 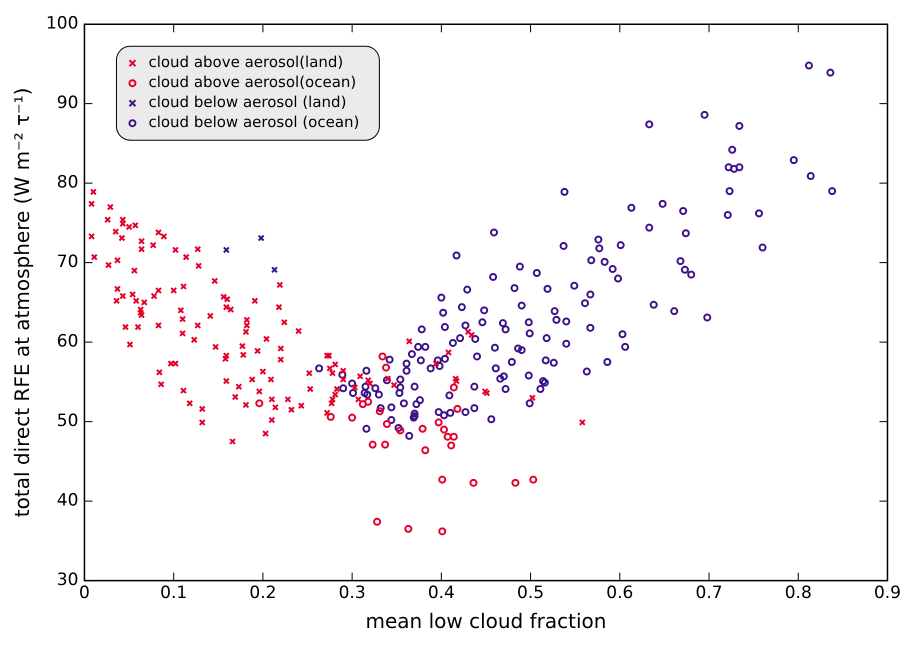 I want to click on y-tick-label: 70, so click(x=67, y=262).